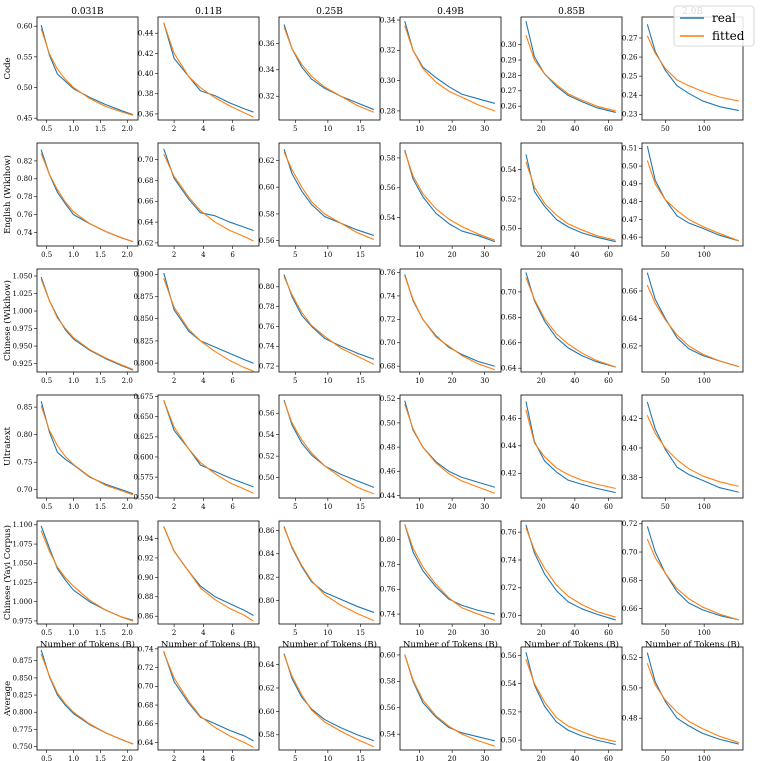 This screenshot has height=761, width=761. What do you see at coordinates (22, 747) in the screenshot?
I see `y-tick-label: 0.750` at bounding box center [22, 747].